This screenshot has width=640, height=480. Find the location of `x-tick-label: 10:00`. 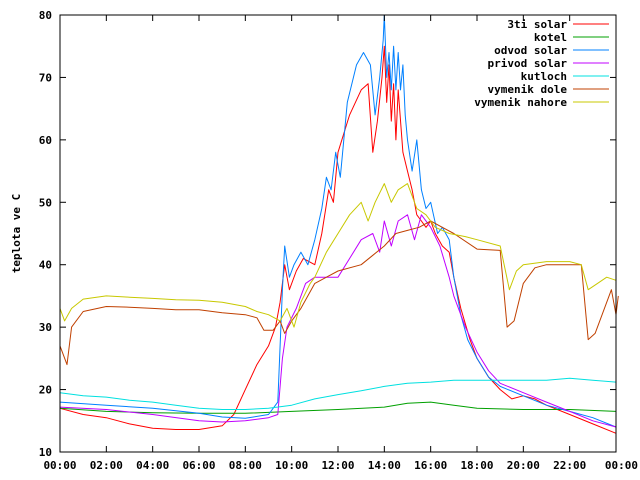

x-tick-label: 10:00 is located at coordinates (291, 465).